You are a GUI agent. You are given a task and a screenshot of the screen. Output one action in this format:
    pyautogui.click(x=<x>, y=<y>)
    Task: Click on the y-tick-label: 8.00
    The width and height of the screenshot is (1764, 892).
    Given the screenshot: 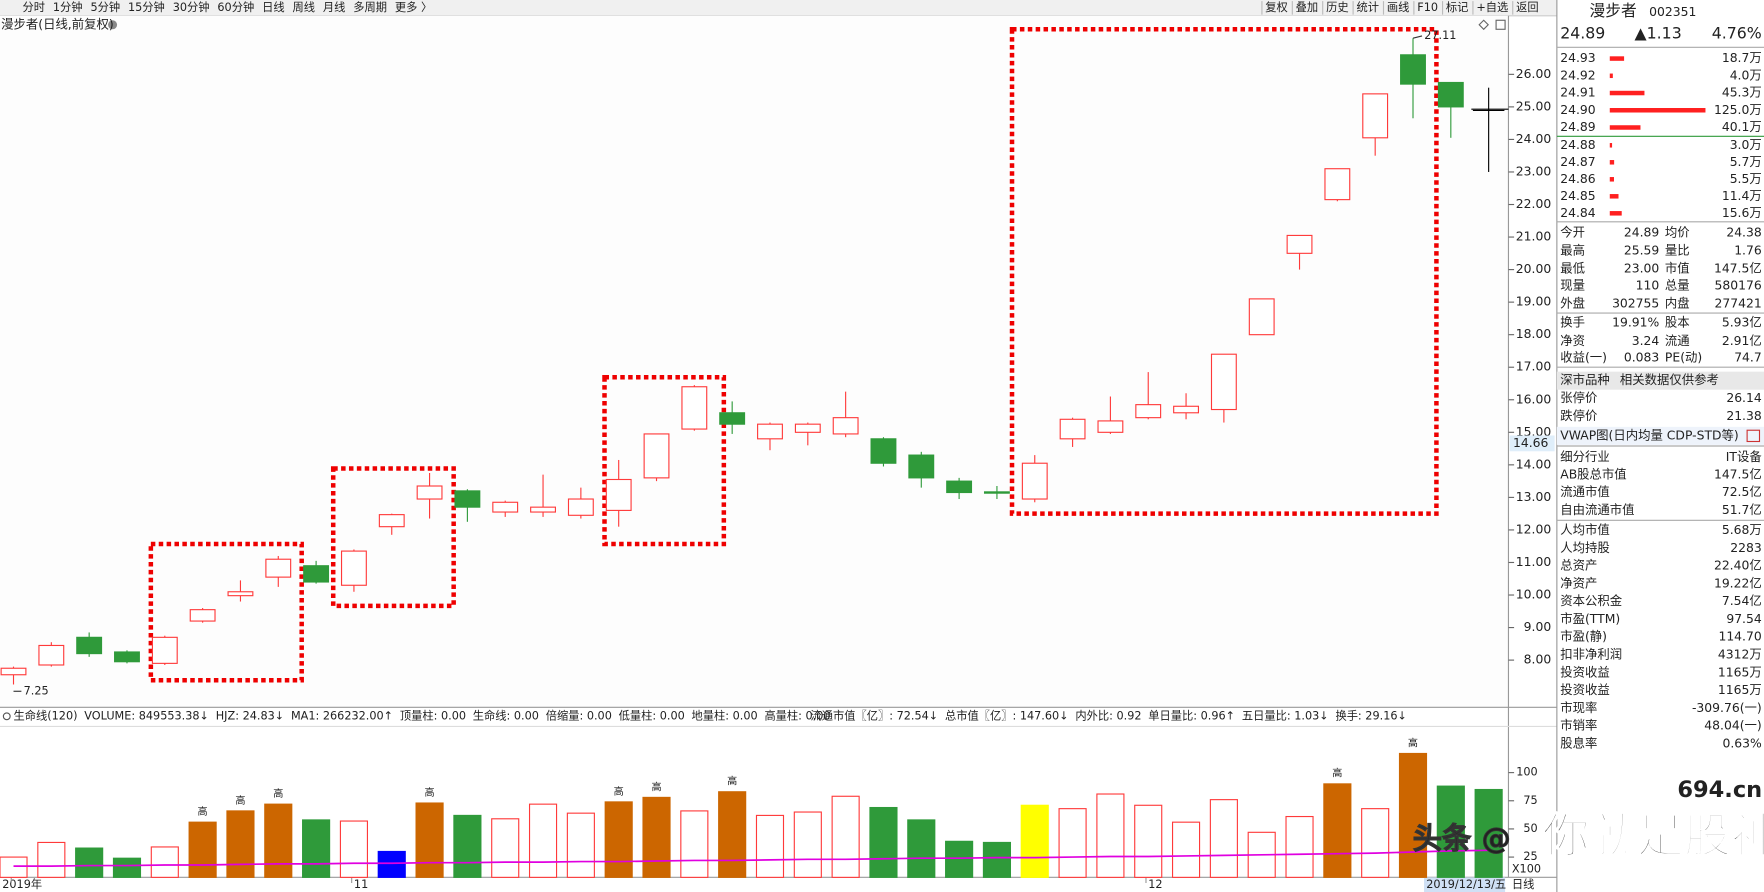 What is the action you would take?
    pyautogui.click(x=1538, y=660)
    